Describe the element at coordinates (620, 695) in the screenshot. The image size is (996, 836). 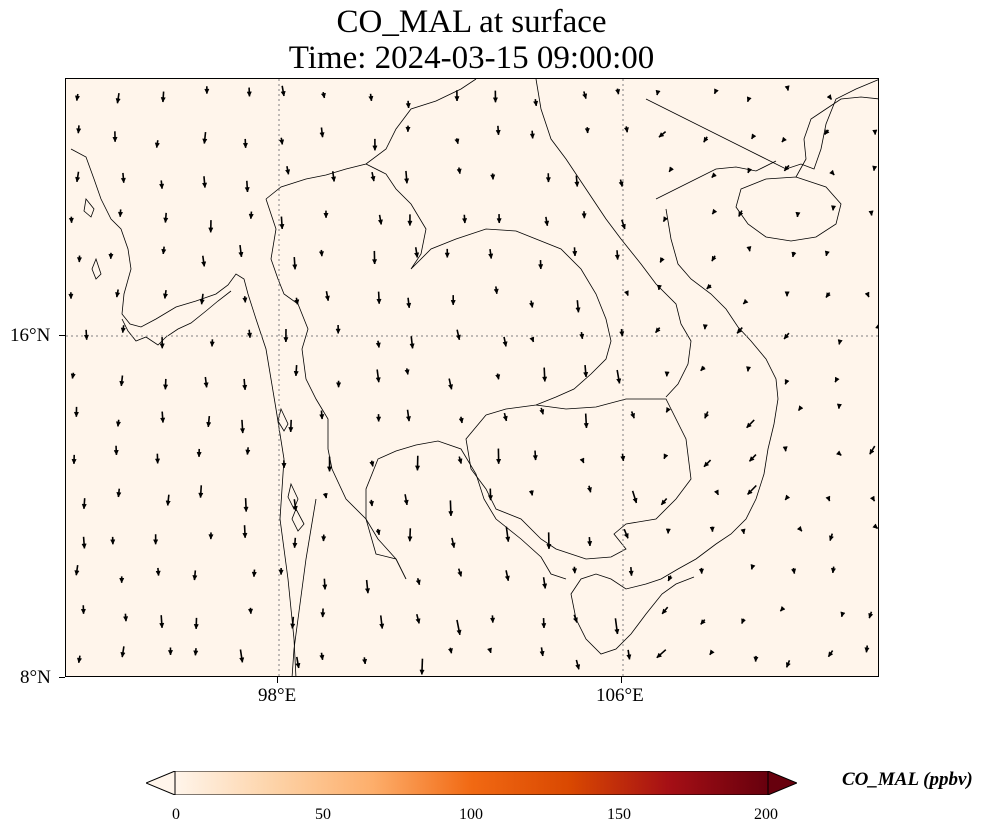
I see `lon-label-106e: 106°E` at that location.